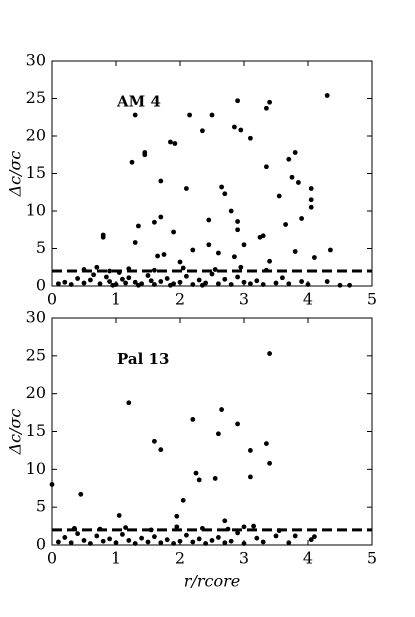 The image size is (415, 617). I want to click on x-tick-label: 5, so click(372, 558).